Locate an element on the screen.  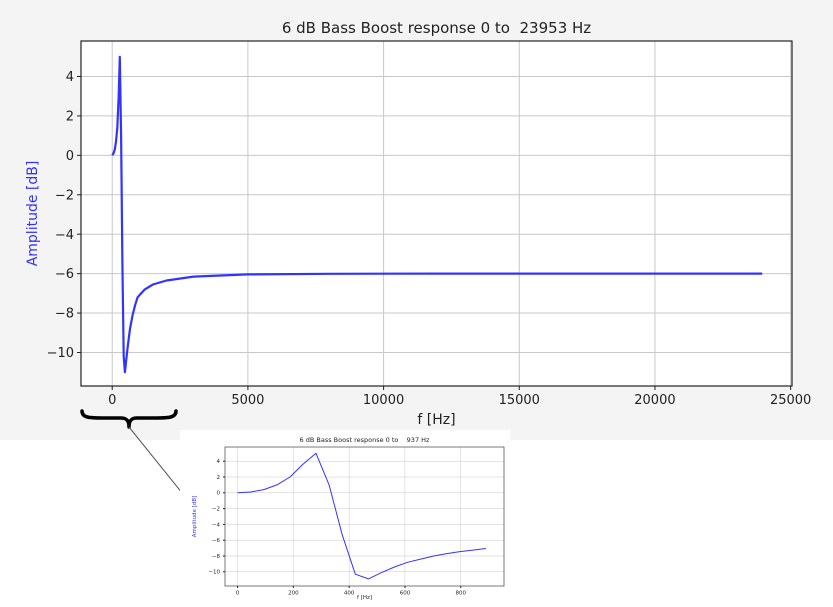
chart-title: 6 dB Bass Boost response 0 to 23953 Hz is located at coordinates (436, 28).